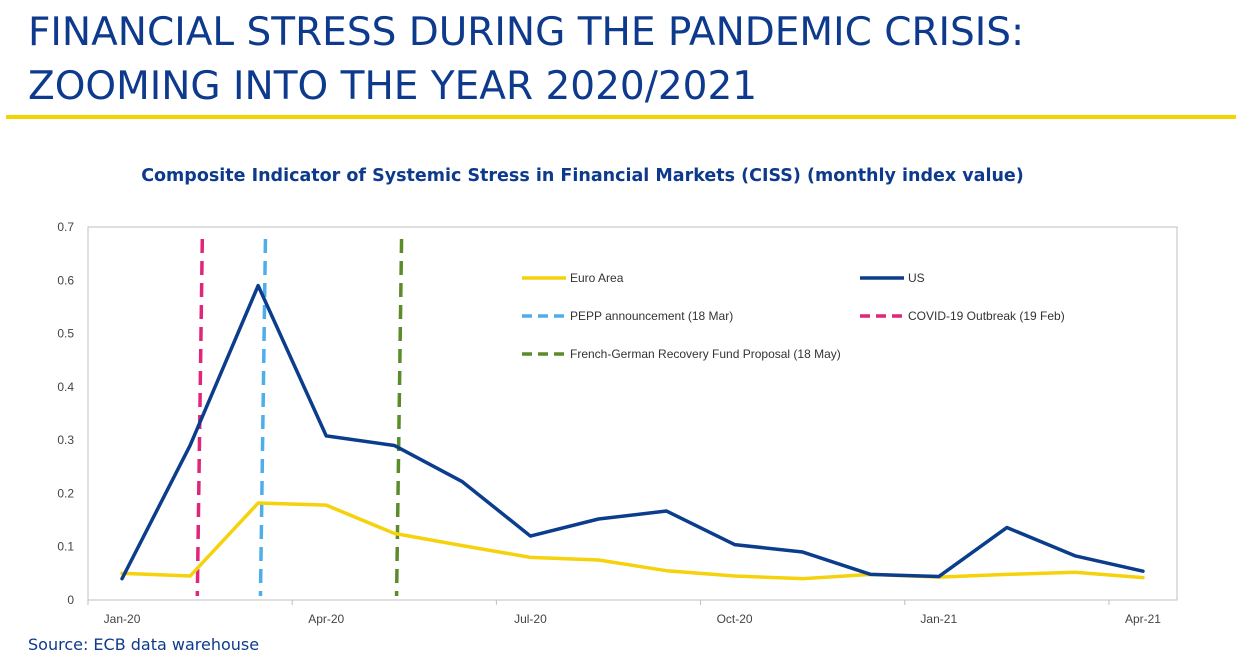  I want to click on title-divider, so click(621, 117).